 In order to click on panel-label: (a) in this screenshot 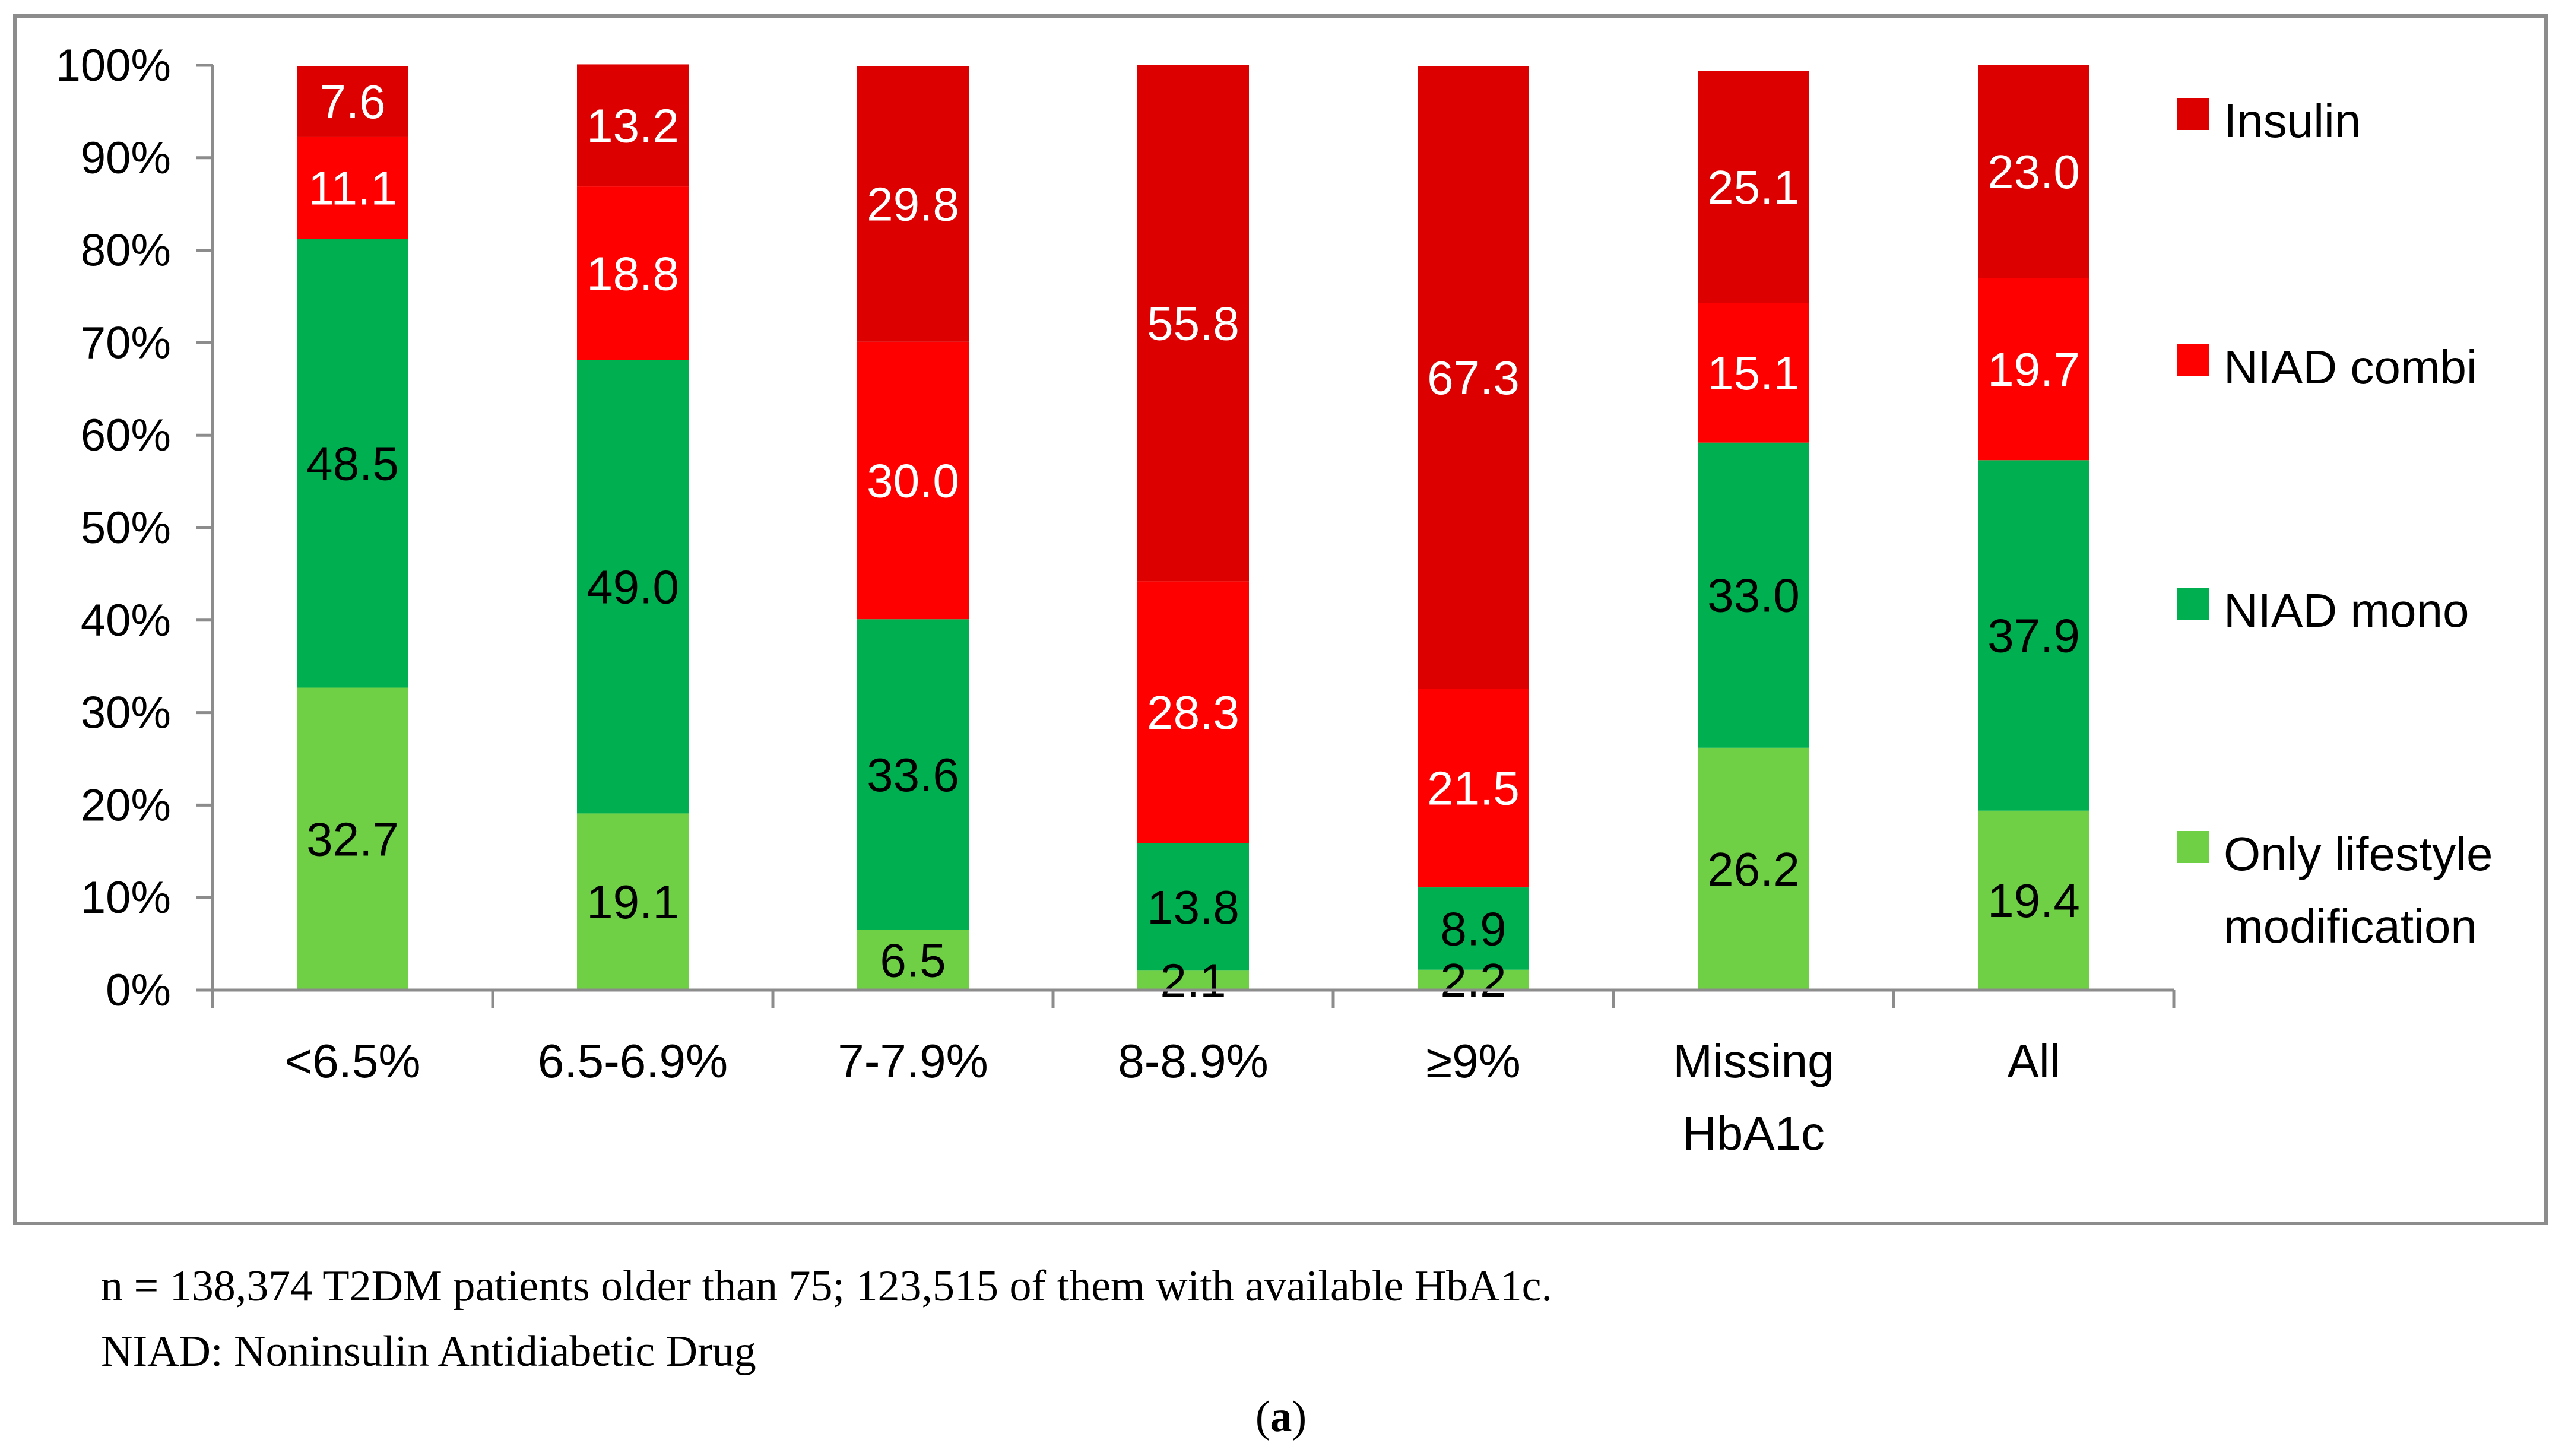, I will do `click(1281, 1417)`.